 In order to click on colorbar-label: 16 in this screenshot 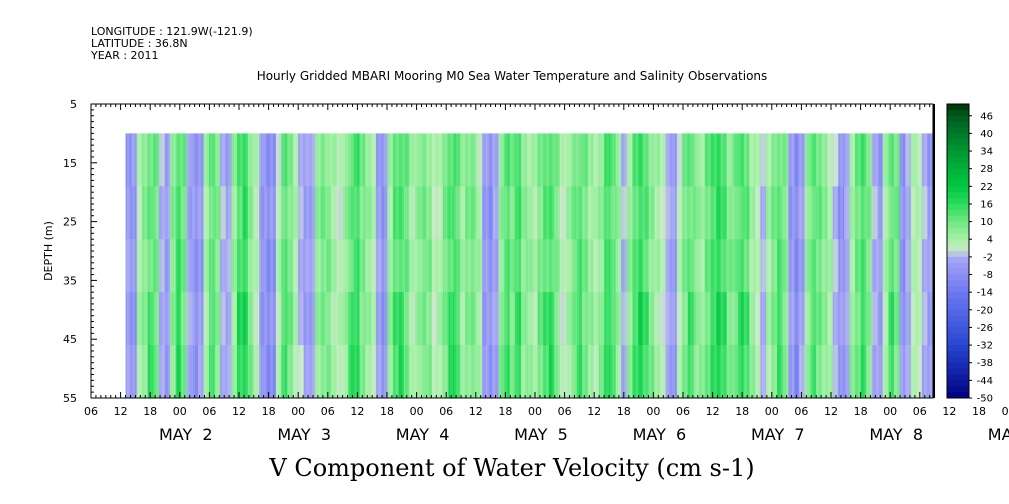, I will do `click(986, 204)`.